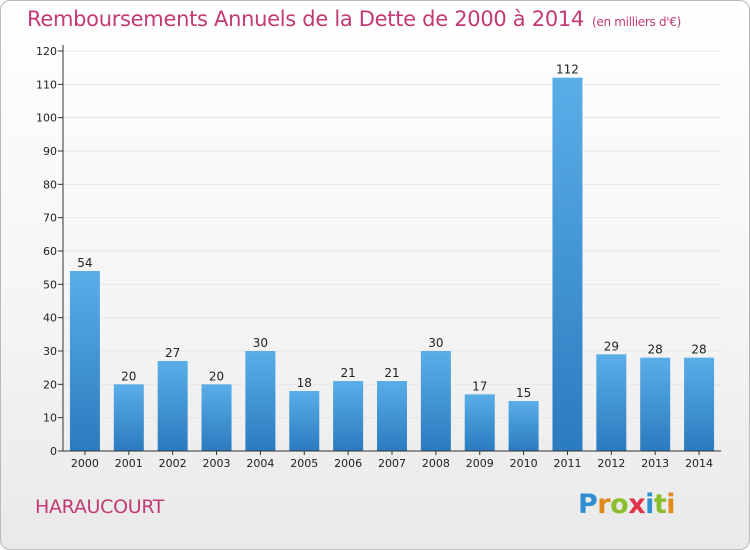 The height and width of the screenshot is (550, 750). What do you see at coordinates (588, 504) in the screenshot?
I see `logo-letter: P` at bounding box center [588, 504].